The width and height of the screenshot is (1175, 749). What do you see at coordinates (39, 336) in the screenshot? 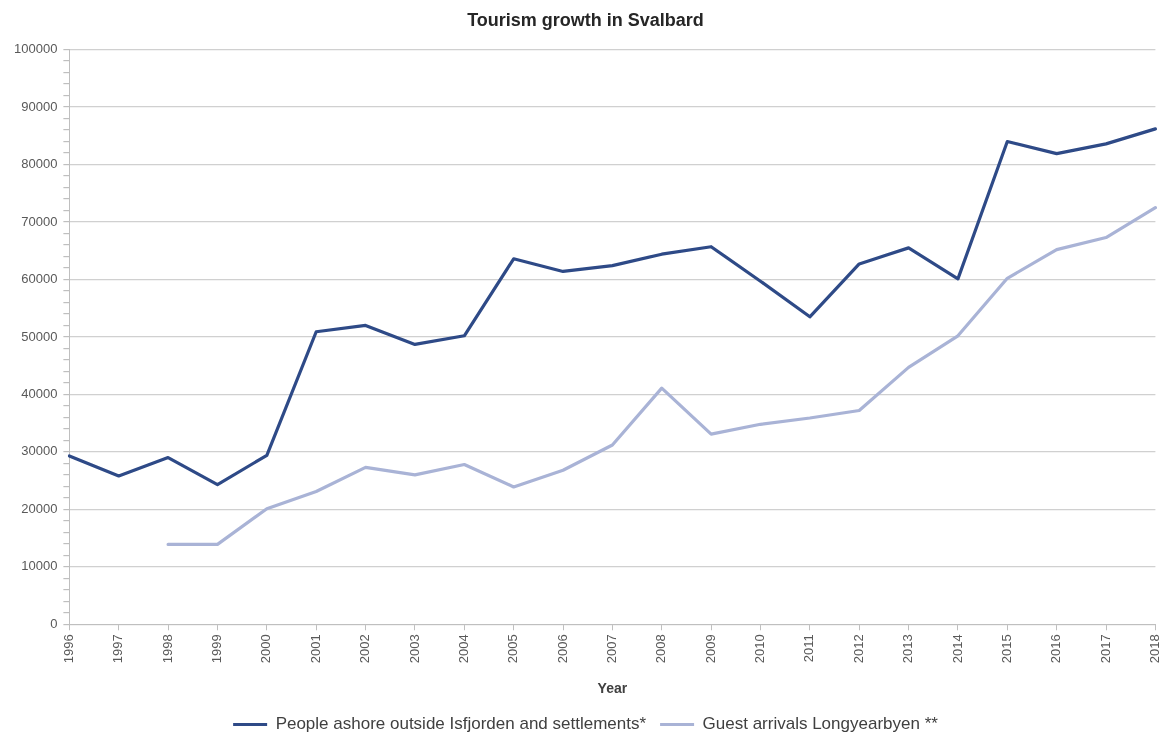
I see `y-tick-label: 50000` at bounding box center [39, 336].